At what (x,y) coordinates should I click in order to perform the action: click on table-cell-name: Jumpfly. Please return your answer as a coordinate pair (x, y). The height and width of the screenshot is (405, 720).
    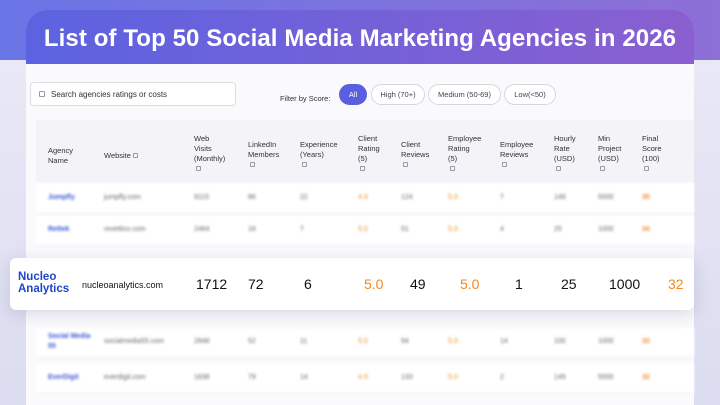
    Looking at the image, I should click on (61, 197).